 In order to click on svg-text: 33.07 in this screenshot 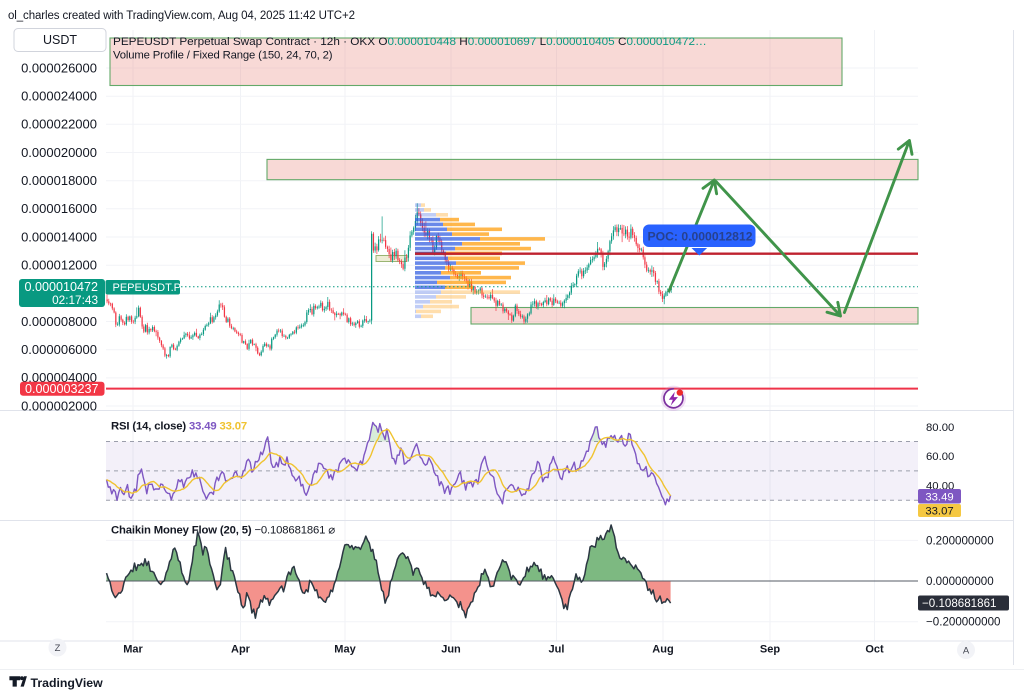, I will do `click(939, 511)`.